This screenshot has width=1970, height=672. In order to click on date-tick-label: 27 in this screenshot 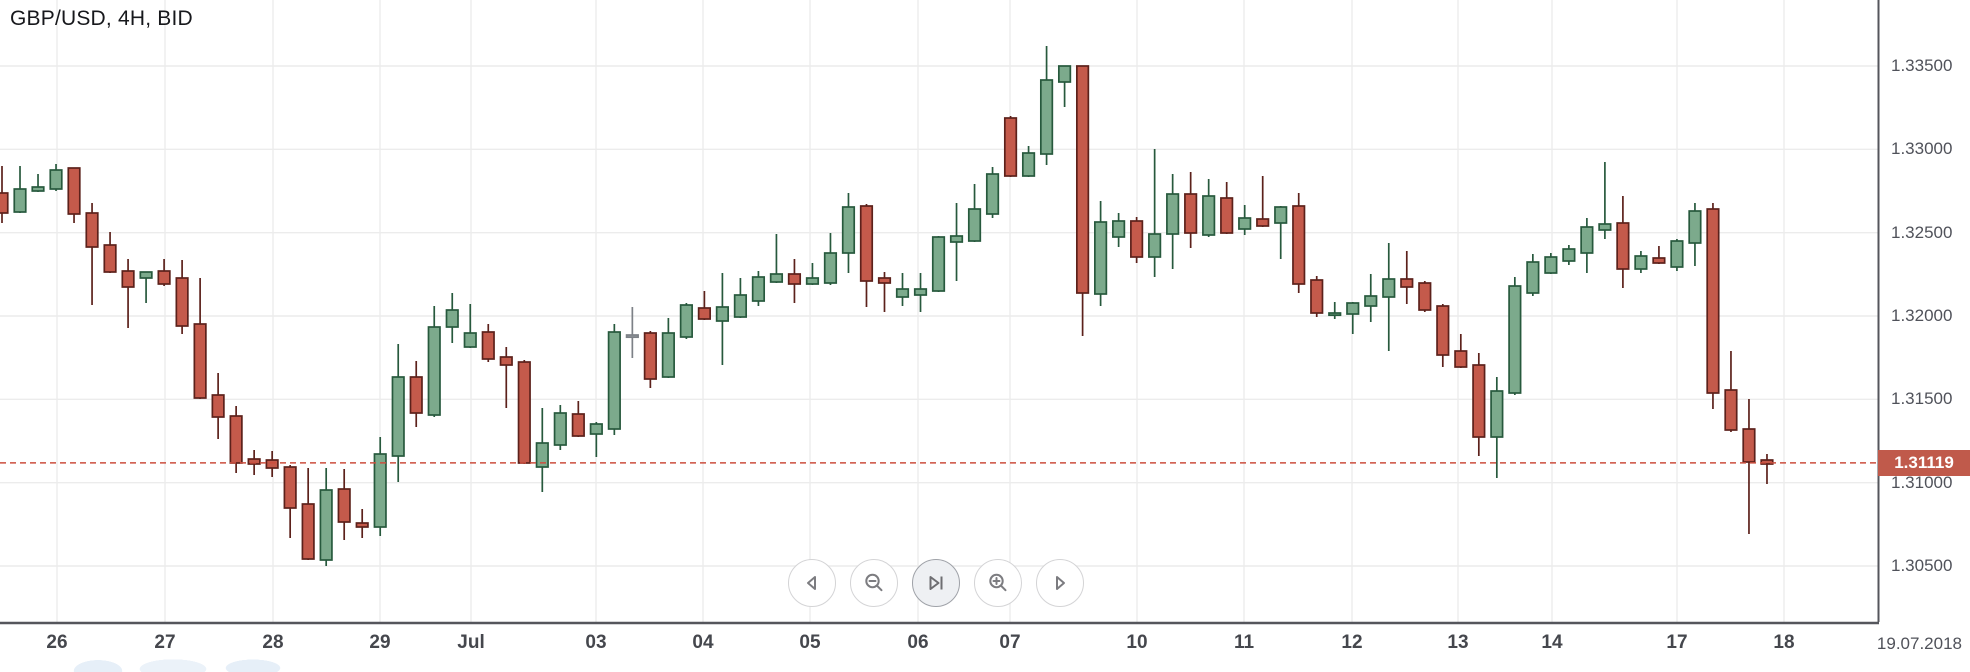, I will do `click(165, 642)`.